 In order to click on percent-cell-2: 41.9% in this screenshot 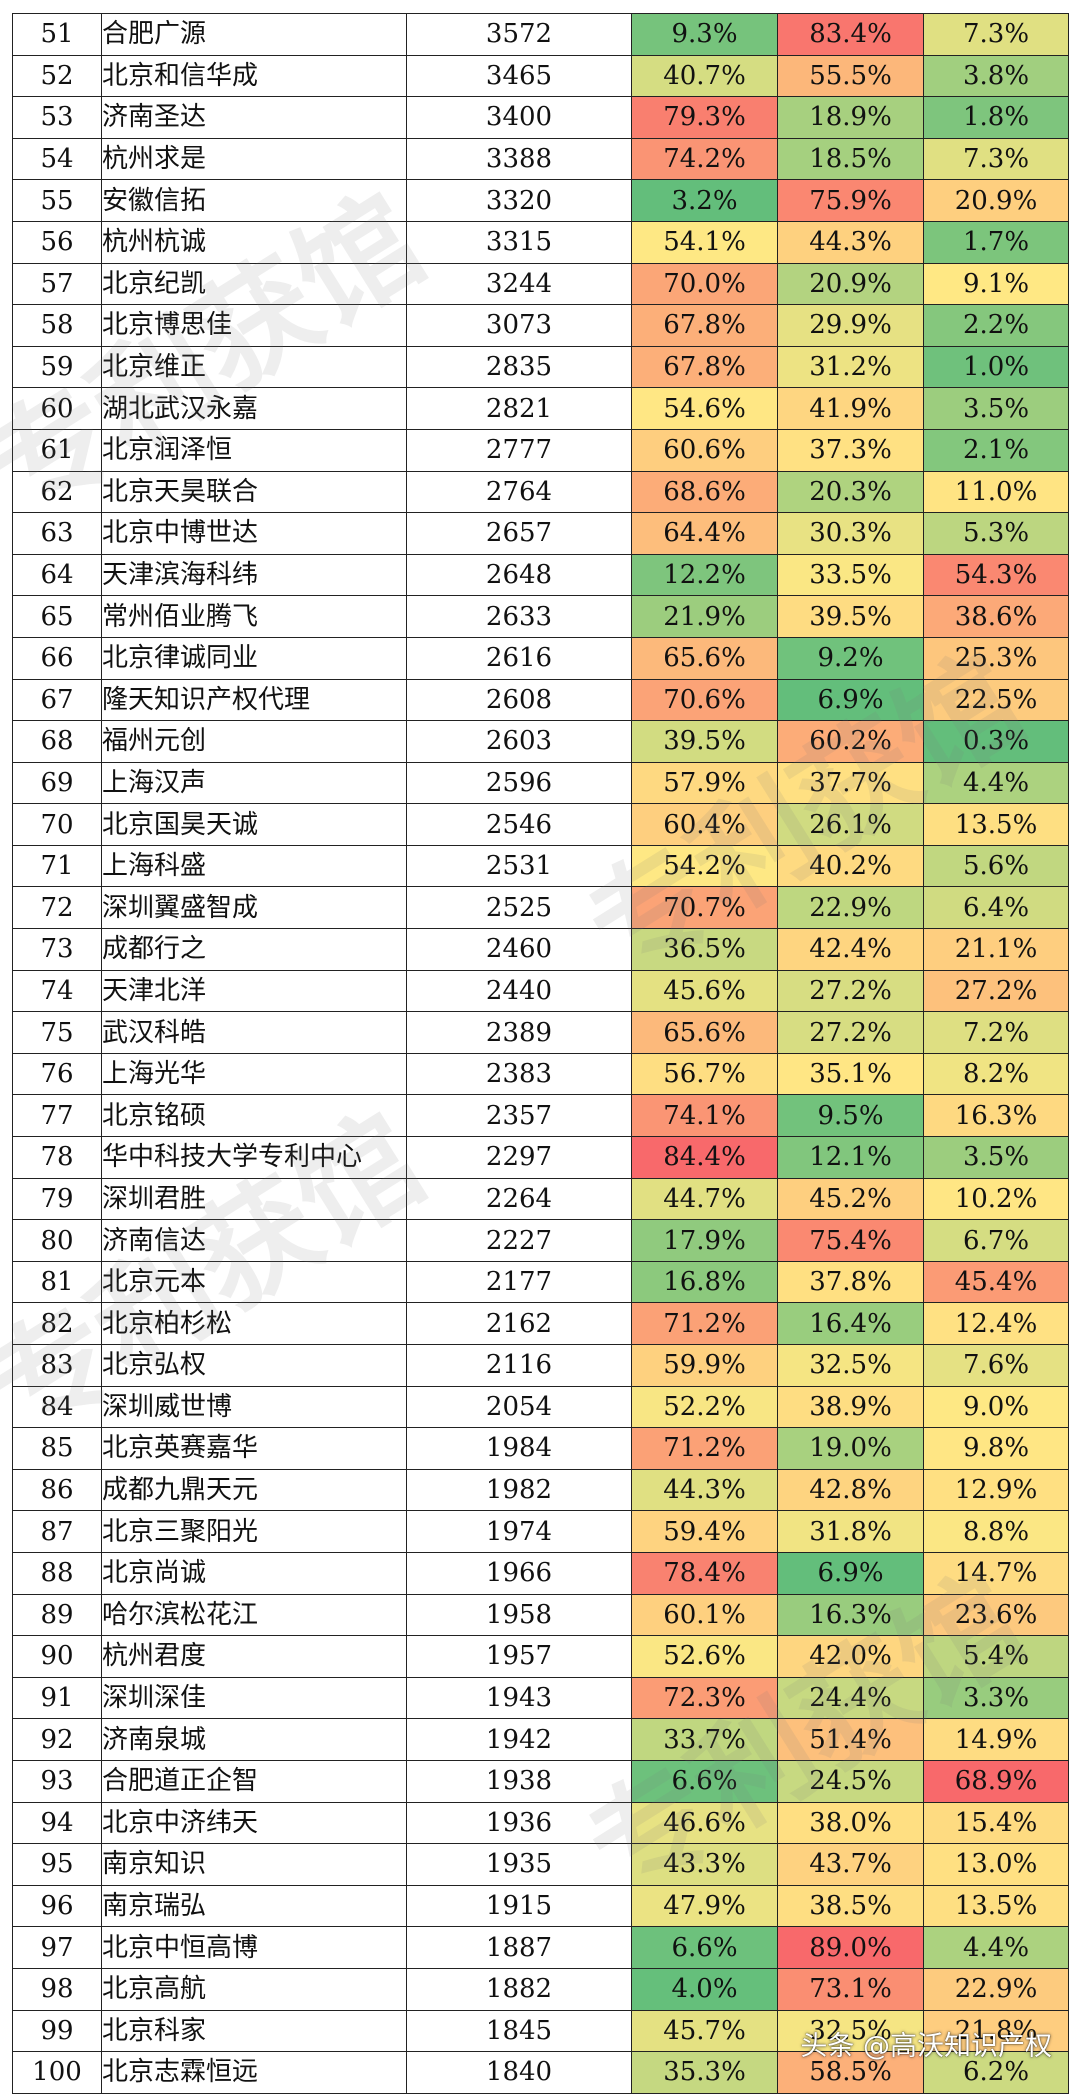, I will do `click(850, 408)`.